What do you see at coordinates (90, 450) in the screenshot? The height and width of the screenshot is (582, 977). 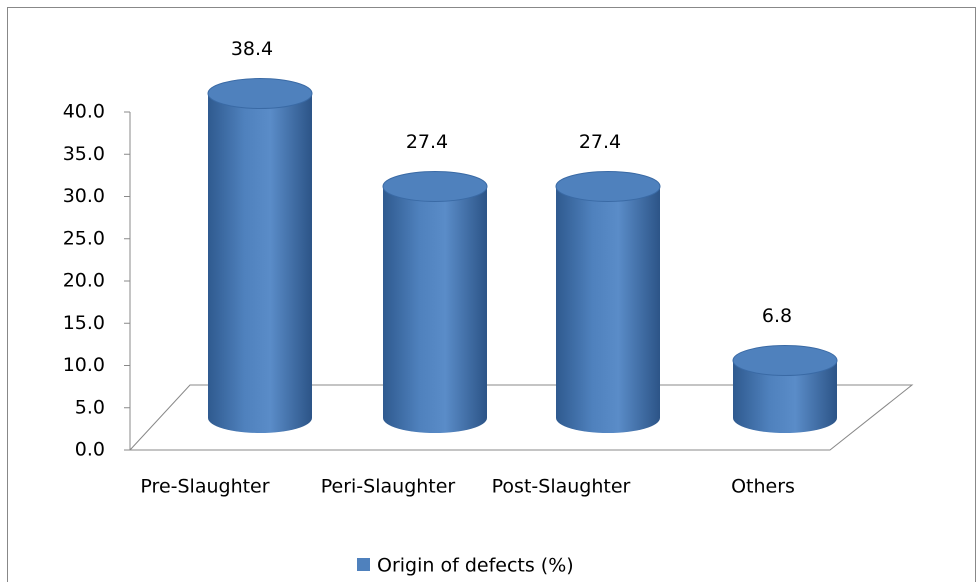 I see `y-tick-label: 0.0` at bounding box center [90, 450].